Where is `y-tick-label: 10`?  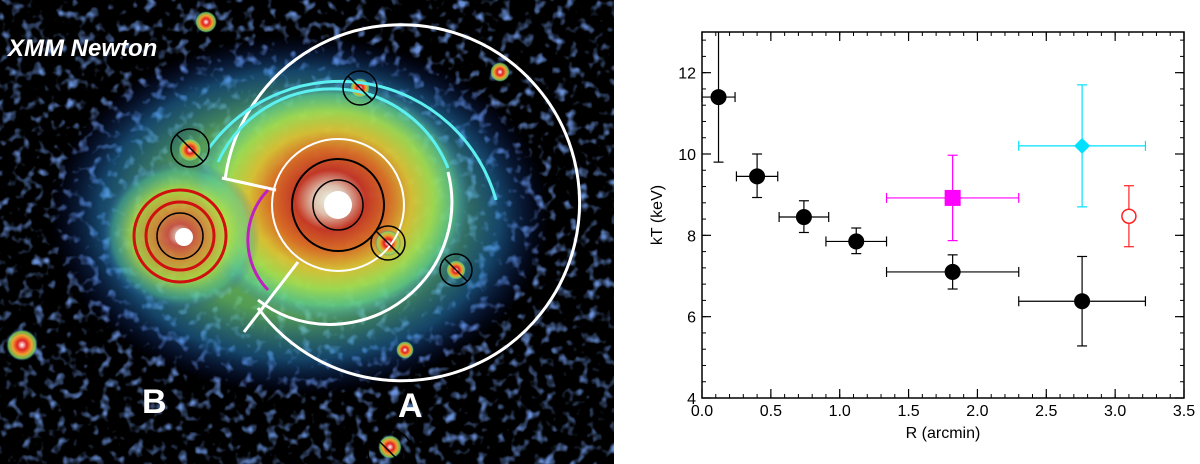
y-tick-label: 10 is located at coordinates (687, 155).